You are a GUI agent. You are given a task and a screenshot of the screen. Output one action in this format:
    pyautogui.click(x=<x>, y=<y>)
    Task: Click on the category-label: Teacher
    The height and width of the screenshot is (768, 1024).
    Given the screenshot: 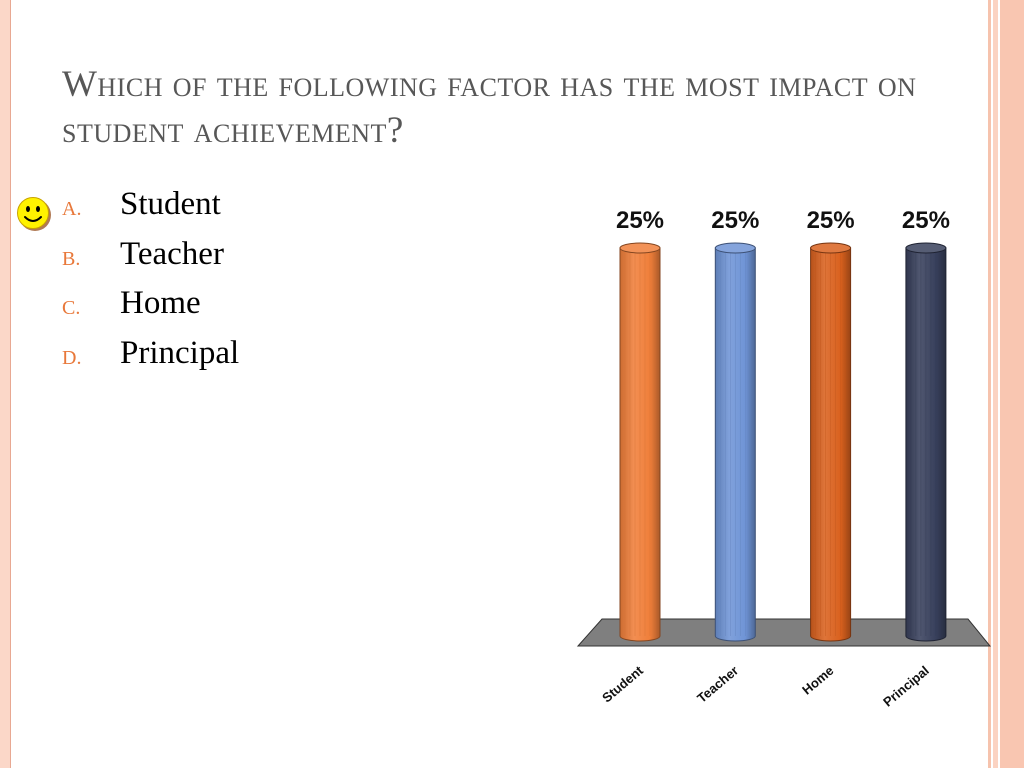 What is the action you would take?
    pyautogui.click(x=717, y=684)
    